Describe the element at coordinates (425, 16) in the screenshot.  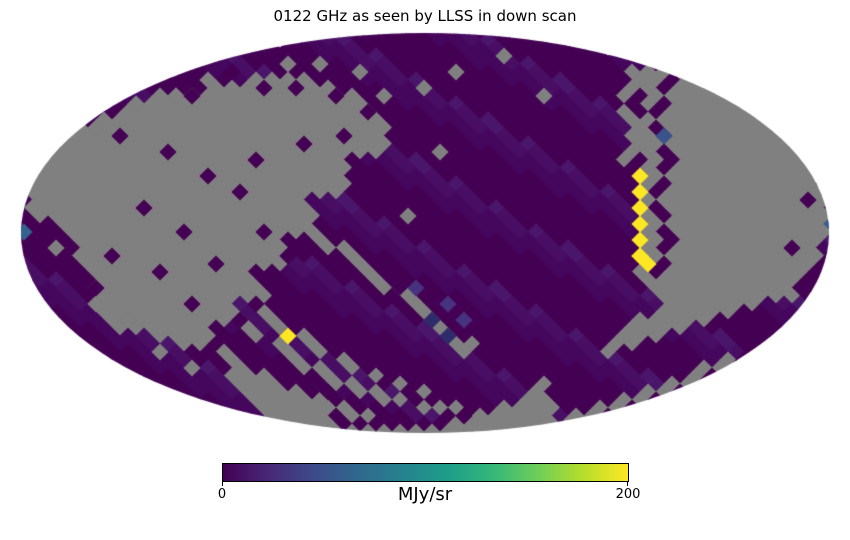
I see `plot-title: 0122 GHz as seen by LLSS in down scan` at that location.